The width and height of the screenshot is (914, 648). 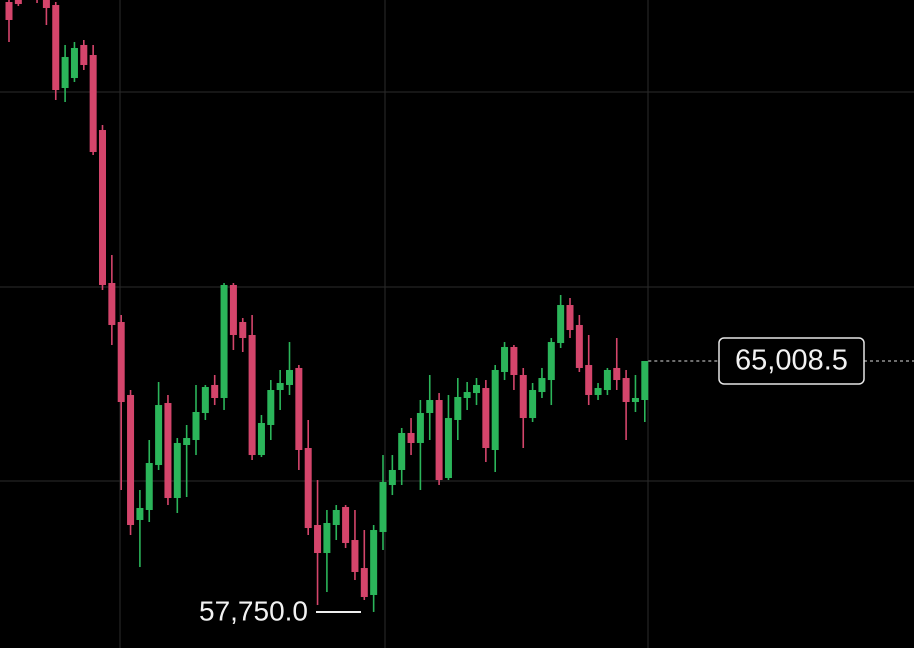 I want to click on last-price-label: 65,008.5, so click(x=791, y=361).